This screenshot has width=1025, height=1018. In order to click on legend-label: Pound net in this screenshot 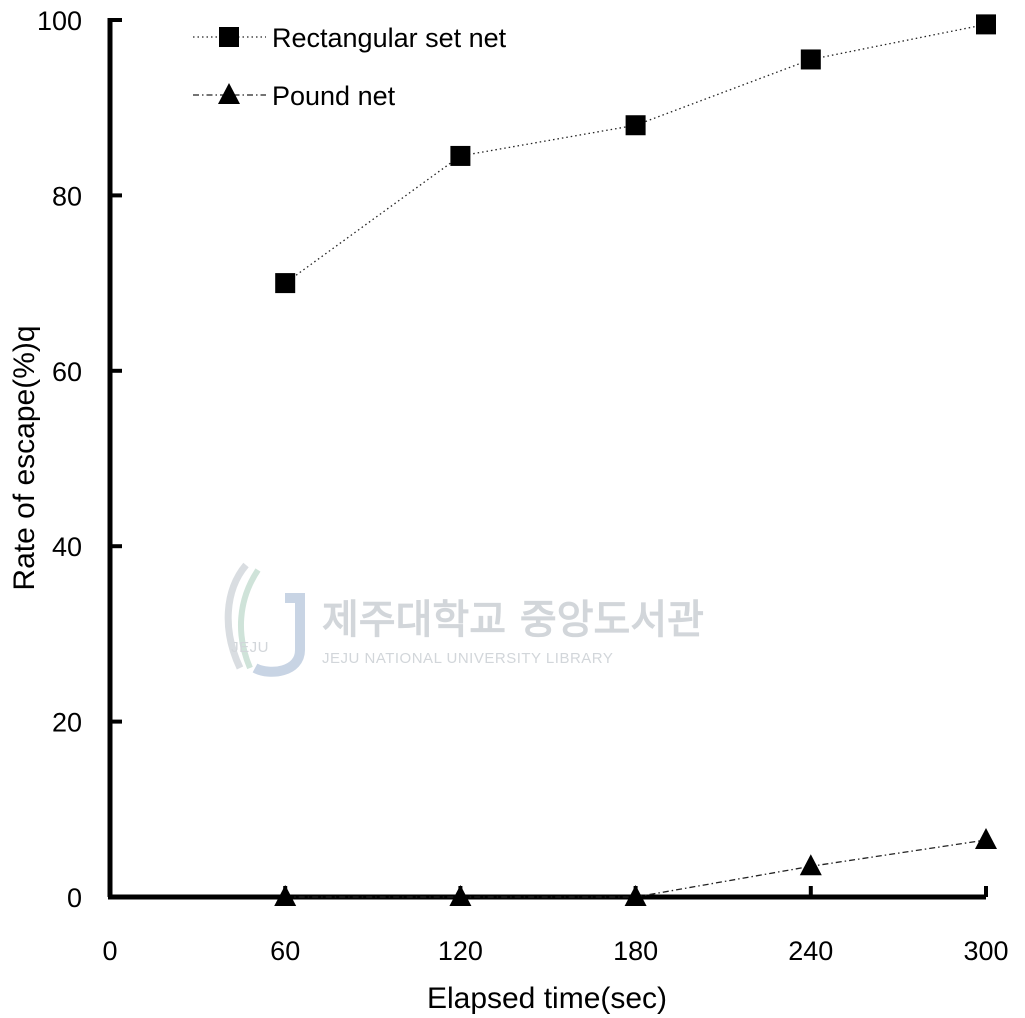, I will do `click(334, 96)`.